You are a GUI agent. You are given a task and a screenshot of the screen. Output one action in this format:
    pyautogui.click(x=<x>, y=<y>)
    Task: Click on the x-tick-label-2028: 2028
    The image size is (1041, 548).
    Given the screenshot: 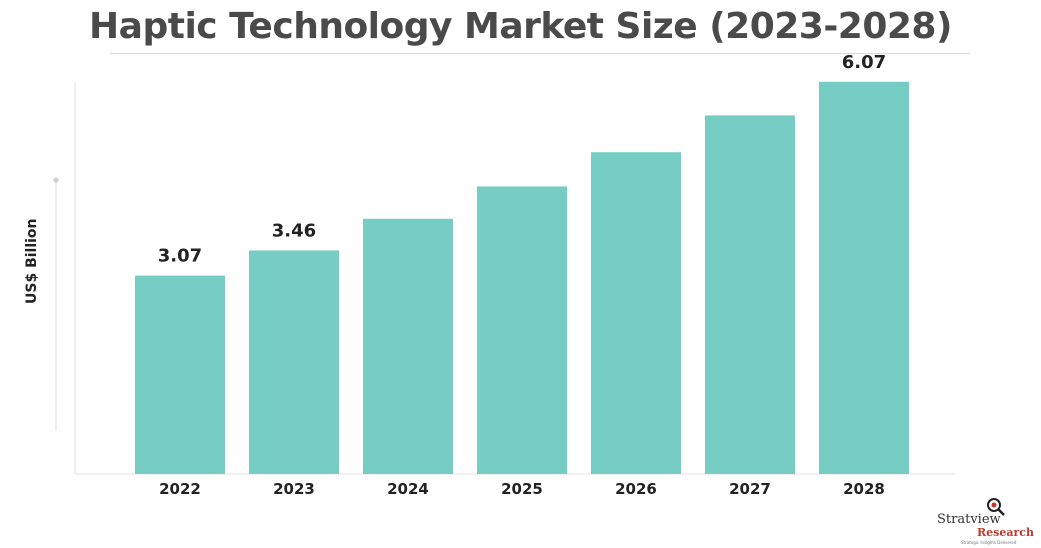 What is the action you would take?
    pyautogui.click(x=864, y=489)
    